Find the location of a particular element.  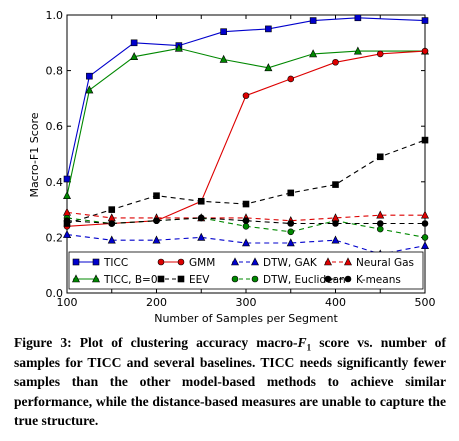

legend-item: TICC, B=0 is located at coordinates (115, 280).